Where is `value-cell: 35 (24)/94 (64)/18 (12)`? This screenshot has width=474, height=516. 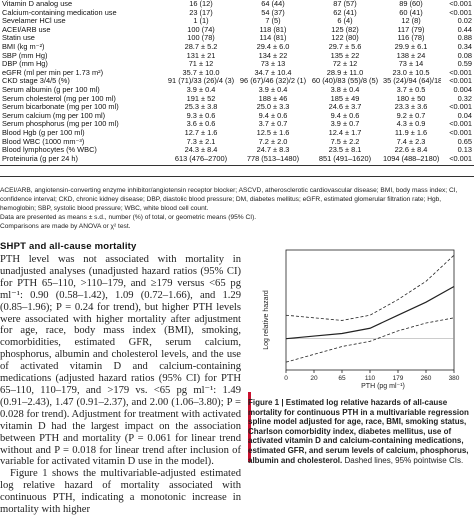 value-cell: 35 (24)/94 (64)/18 (12) is located at coordinates (412, 81).